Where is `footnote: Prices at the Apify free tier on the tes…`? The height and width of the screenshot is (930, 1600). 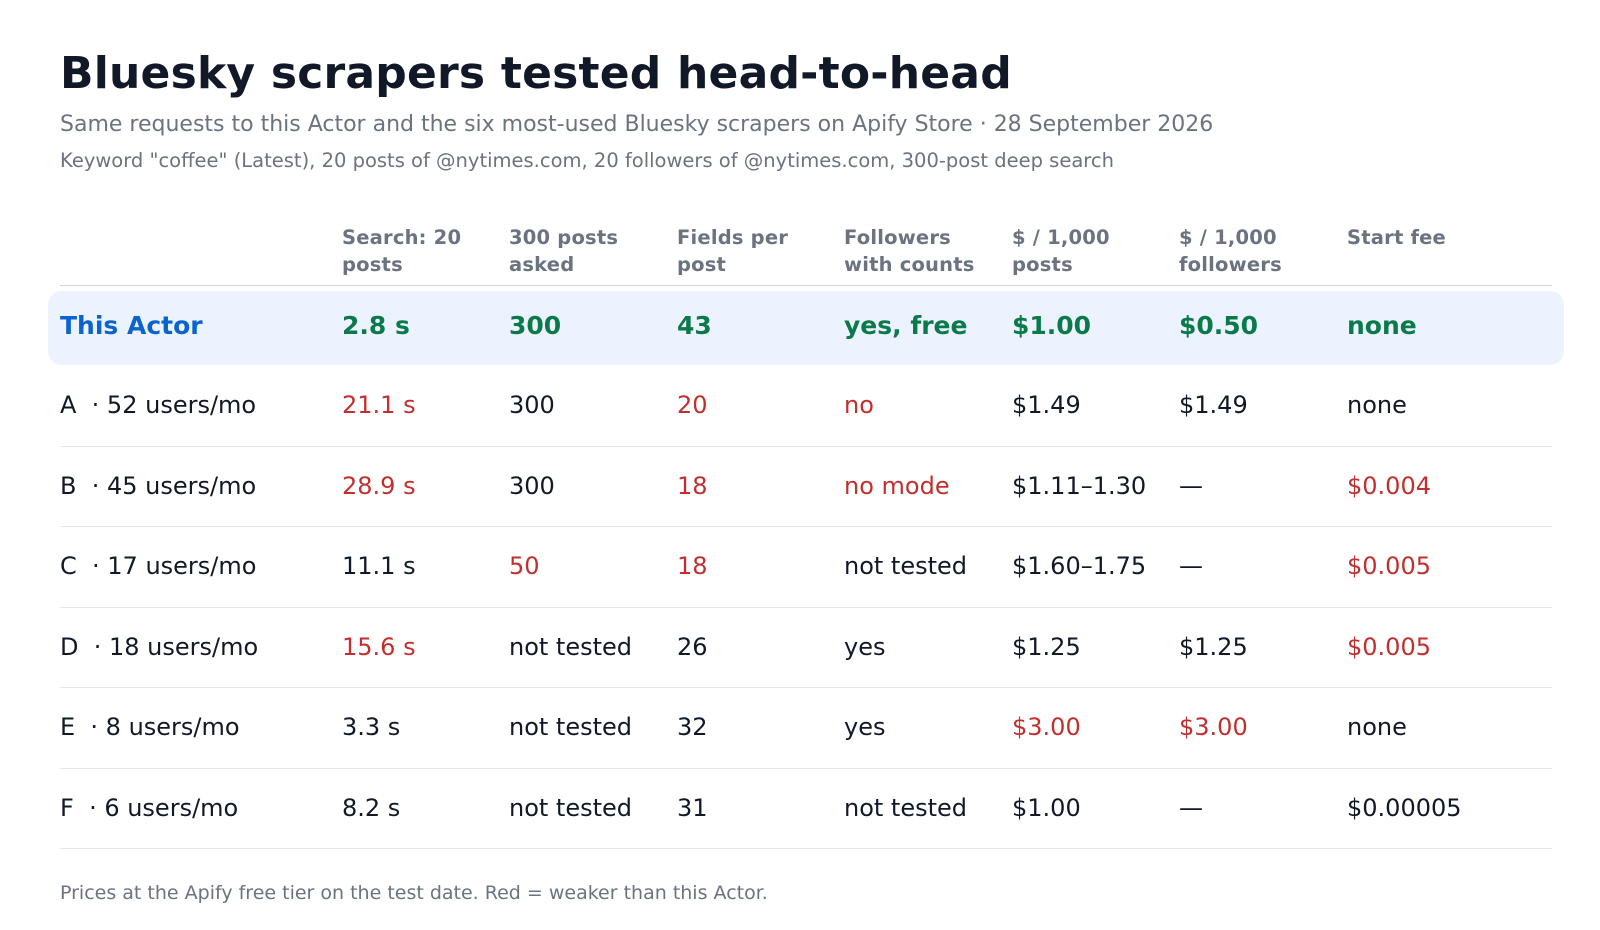 footnote: Prices at the Apify free tier on the tes… is located at coordinates (414, 893).